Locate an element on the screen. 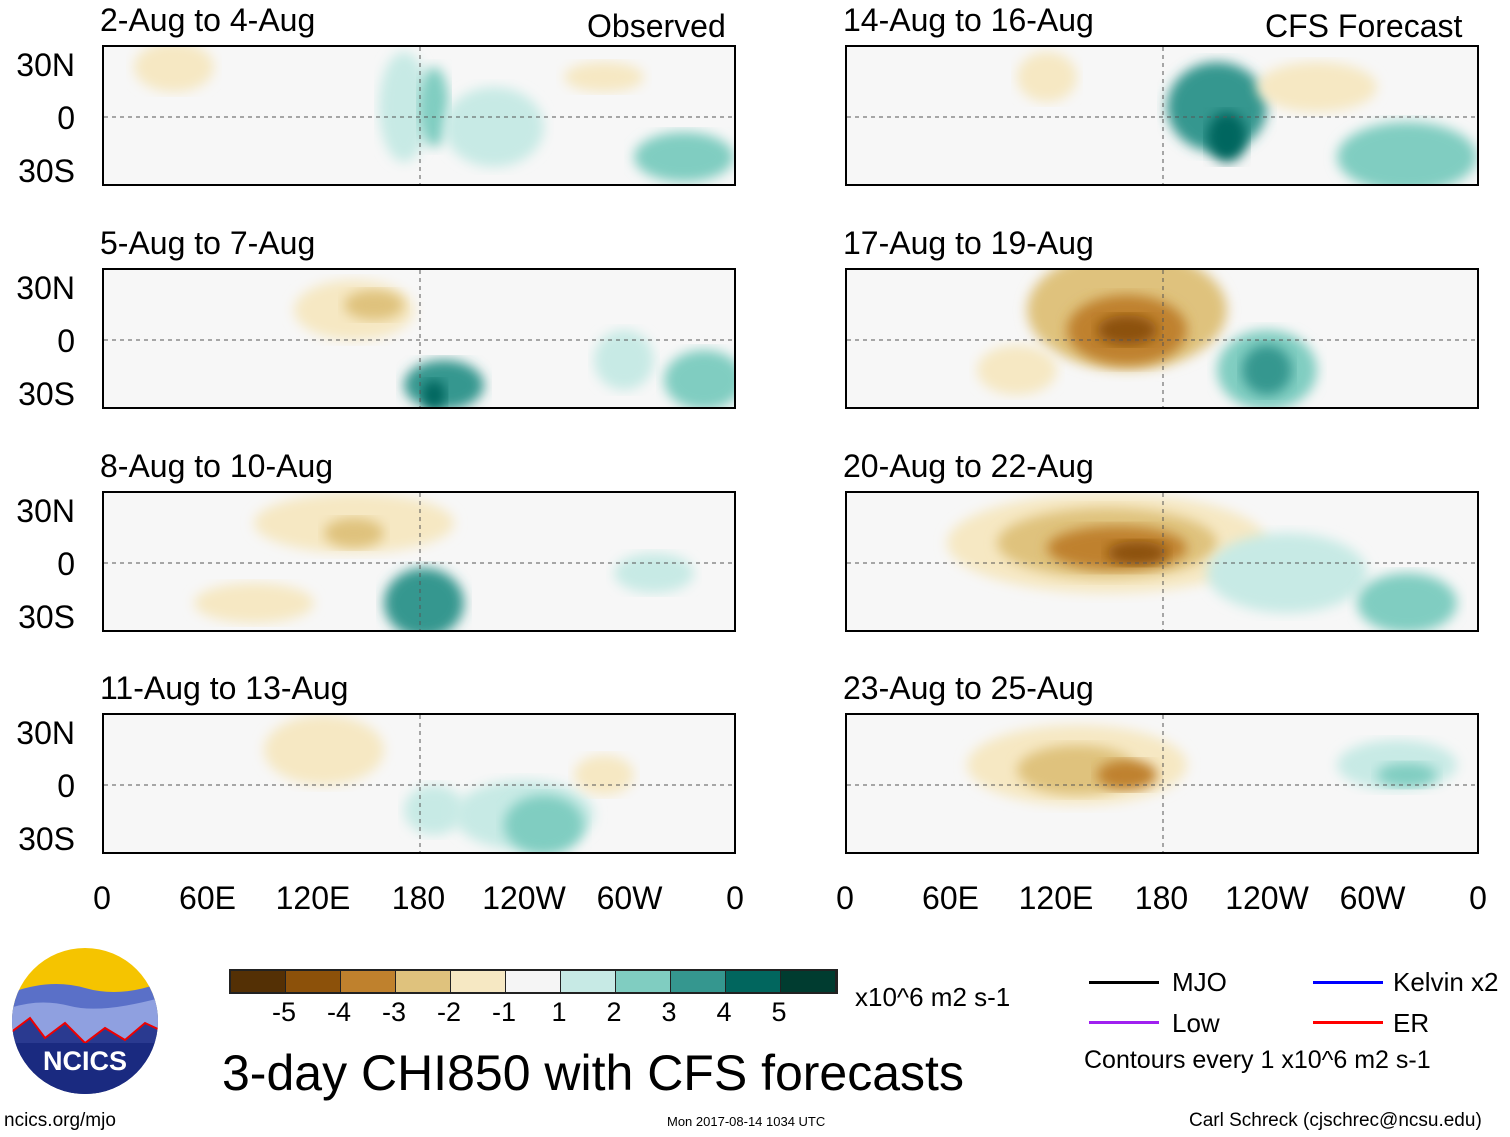 This screenshot has width=1510, height=1137. colorbar-label: -1 is located at coordinates (504, 1012).